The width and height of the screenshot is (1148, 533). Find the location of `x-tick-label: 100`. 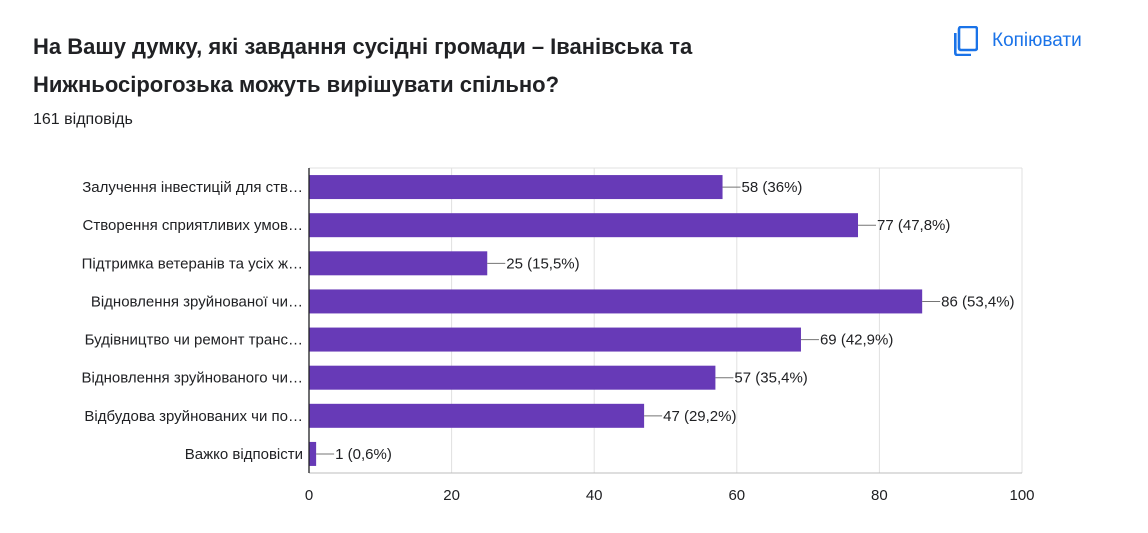

x-tick-label: 100 is located at coordinates (1021, 495).